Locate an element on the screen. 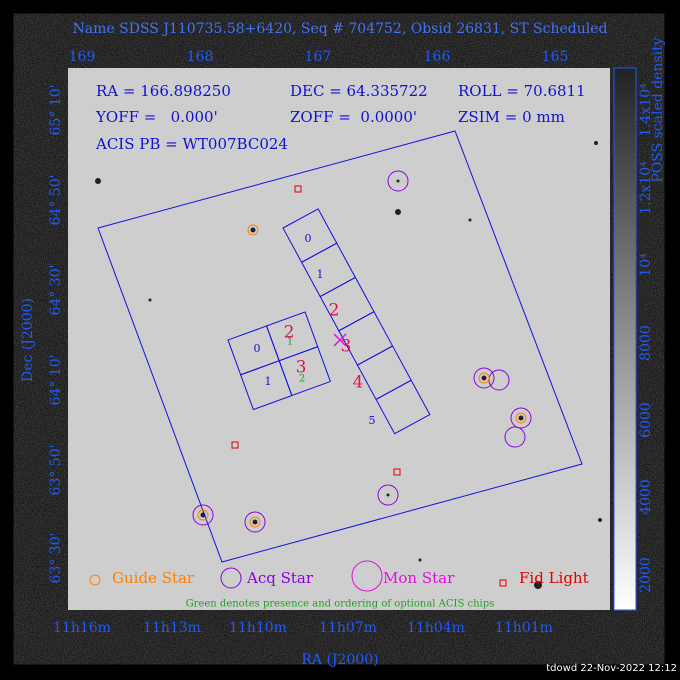  top-tick: 165 is located at coordinates (555, 57).